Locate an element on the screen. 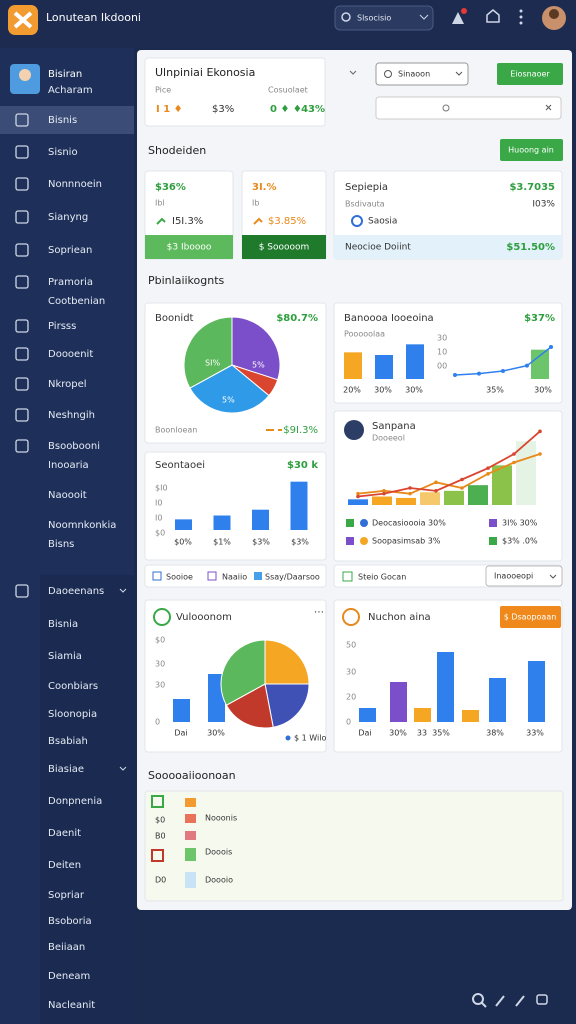 This screenshot has height=1024, width=576. nav-item: Bisns is located at coordinates (61, 544).